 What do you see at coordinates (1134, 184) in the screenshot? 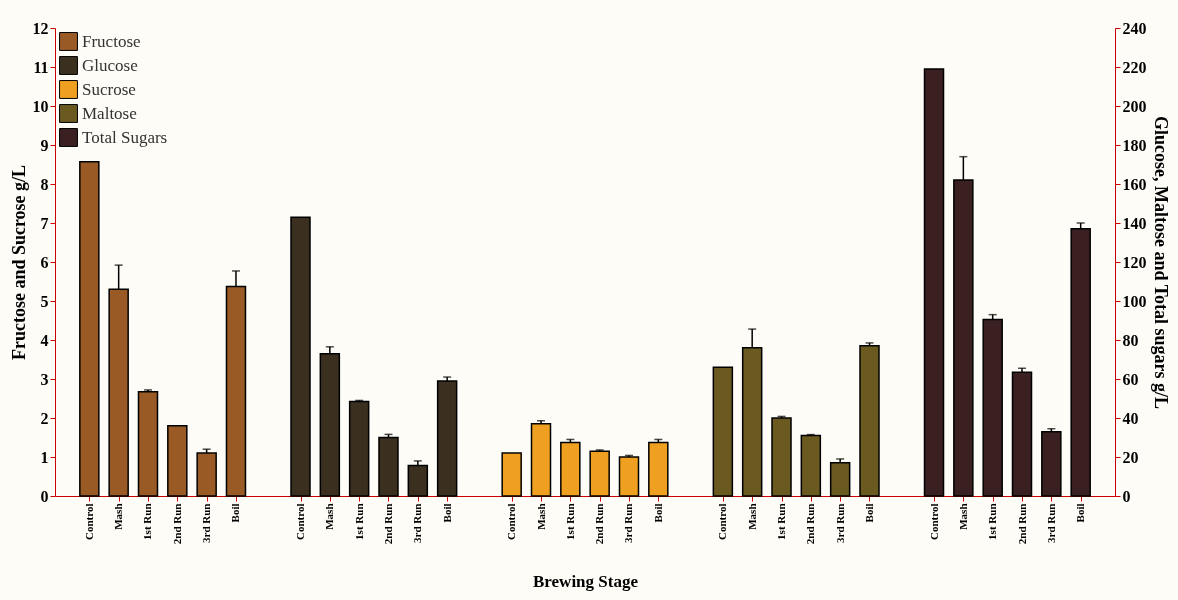
I see `y2-tick-label: 160` at bounding box center [1134, 184].